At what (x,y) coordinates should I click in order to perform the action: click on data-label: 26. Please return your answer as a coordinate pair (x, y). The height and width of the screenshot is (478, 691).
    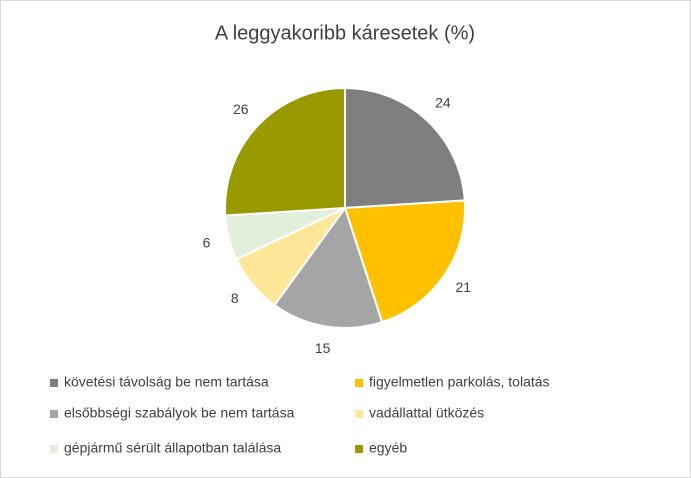
    Looking at the image, I should click on (241, 109).